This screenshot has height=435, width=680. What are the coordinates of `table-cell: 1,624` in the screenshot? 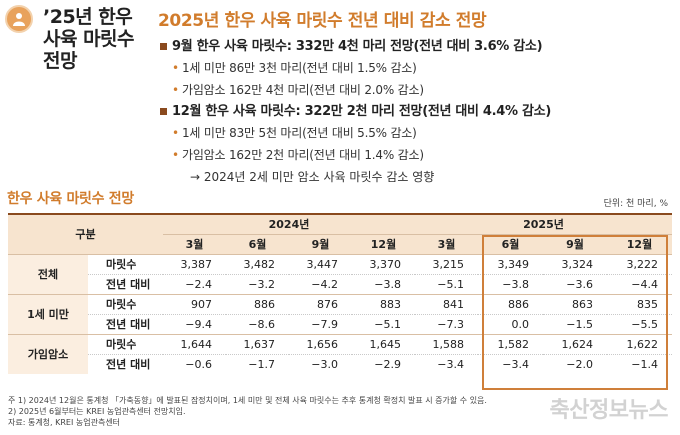 It's located at (575, 344).